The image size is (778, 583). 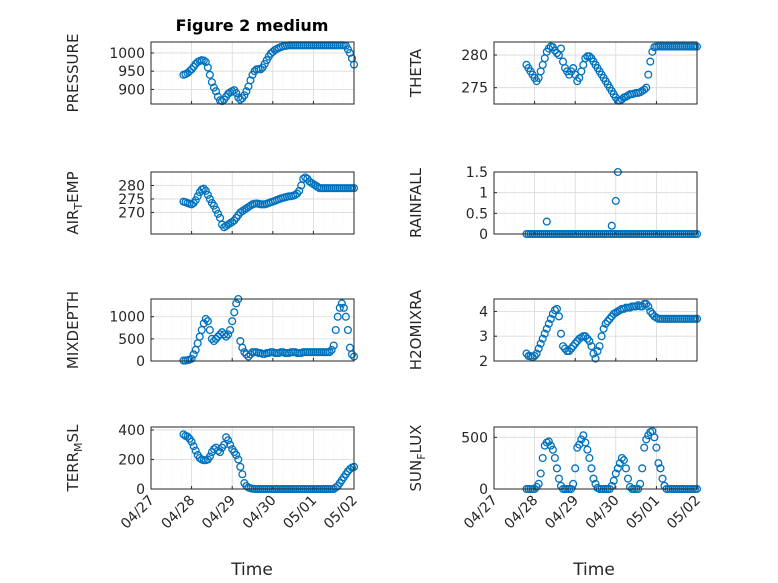 I want to click on y-tick-label: 2, so click(x=483, y=362).